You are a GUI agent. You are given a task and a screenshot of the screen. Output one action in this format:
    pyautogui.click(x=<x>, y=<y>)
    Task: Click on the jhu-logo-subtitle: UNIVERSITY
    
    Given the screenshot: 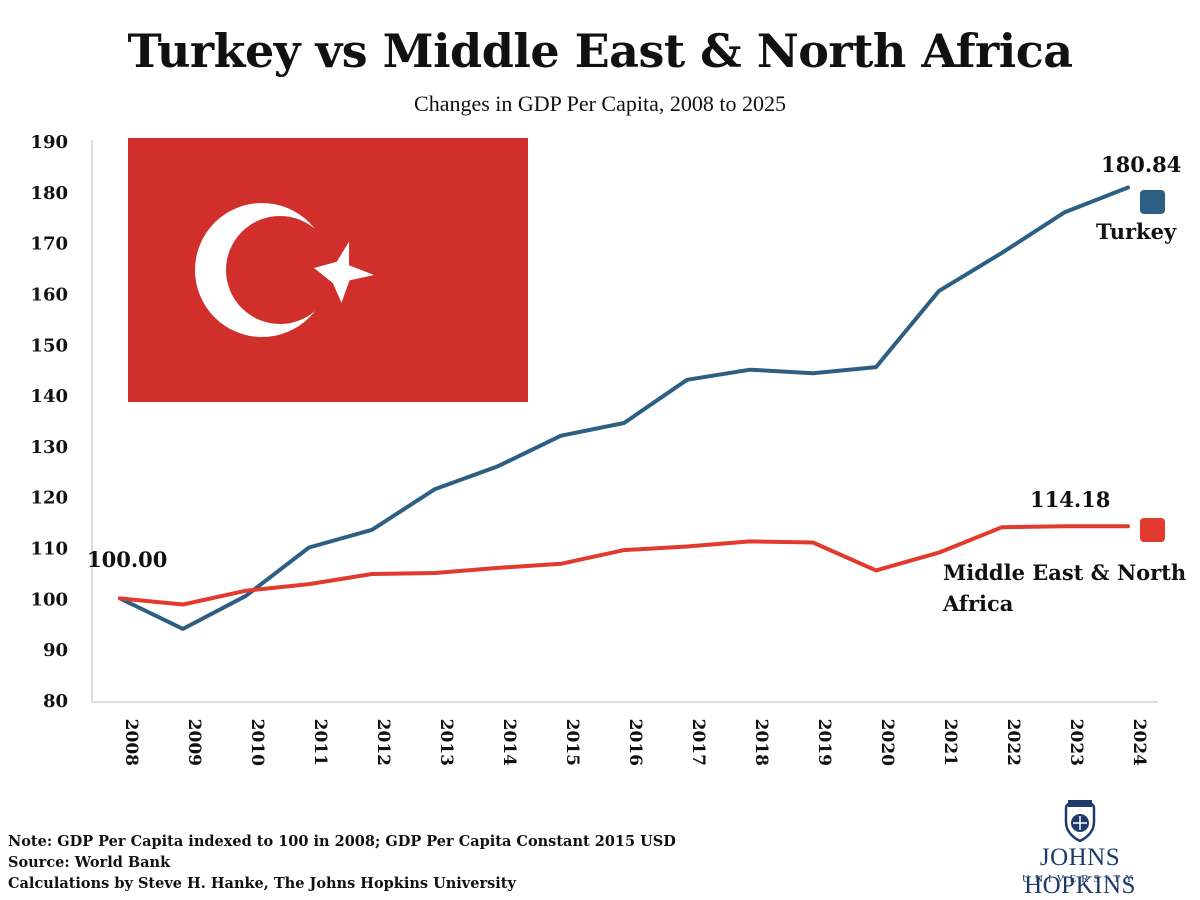 What is the action you would take?
    pyautogui.click(x=1080, y=879)
    